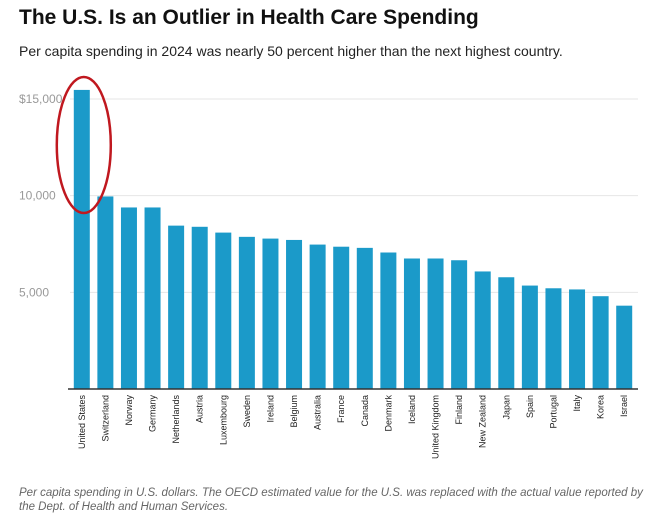 The height and width of the screenshot is (527, 658). I want to click on y-axis-ticks: 5,000 10,000 $15,000, so click(41, 195).